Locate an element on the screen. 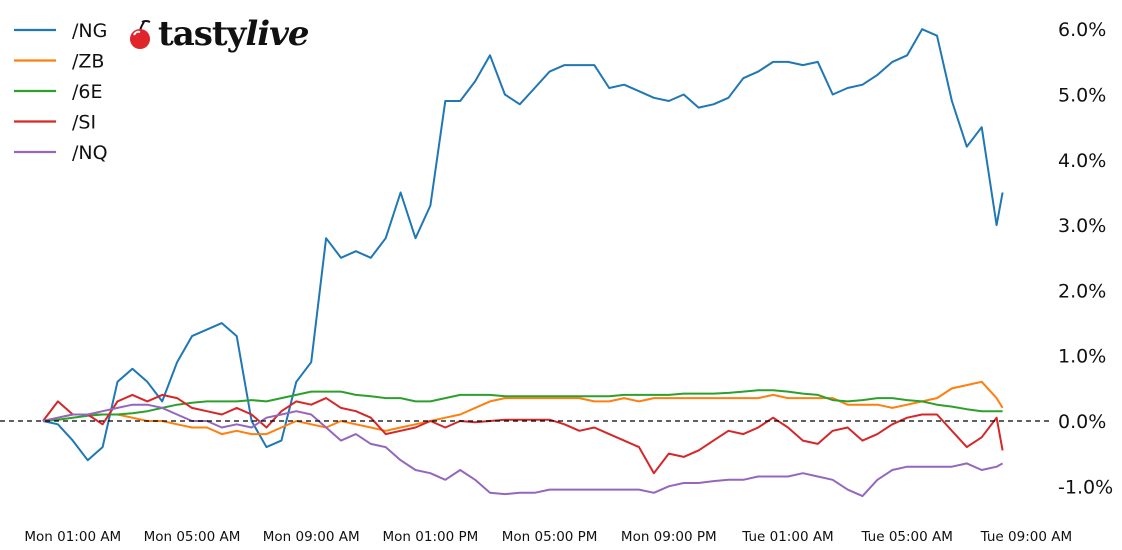  x-tick-label: Tue 05:00 AM is located at coordinates (906, 537).